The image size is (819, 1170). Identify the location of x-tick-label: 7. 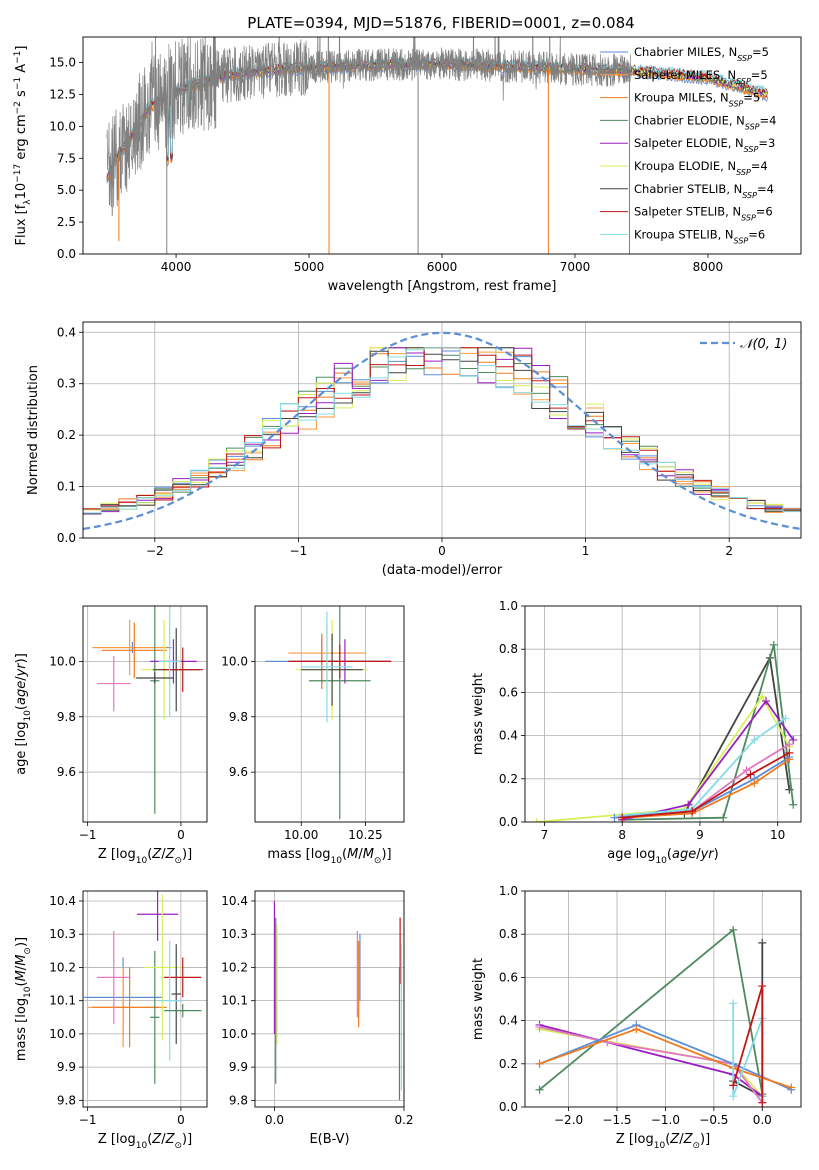
(545, 835).